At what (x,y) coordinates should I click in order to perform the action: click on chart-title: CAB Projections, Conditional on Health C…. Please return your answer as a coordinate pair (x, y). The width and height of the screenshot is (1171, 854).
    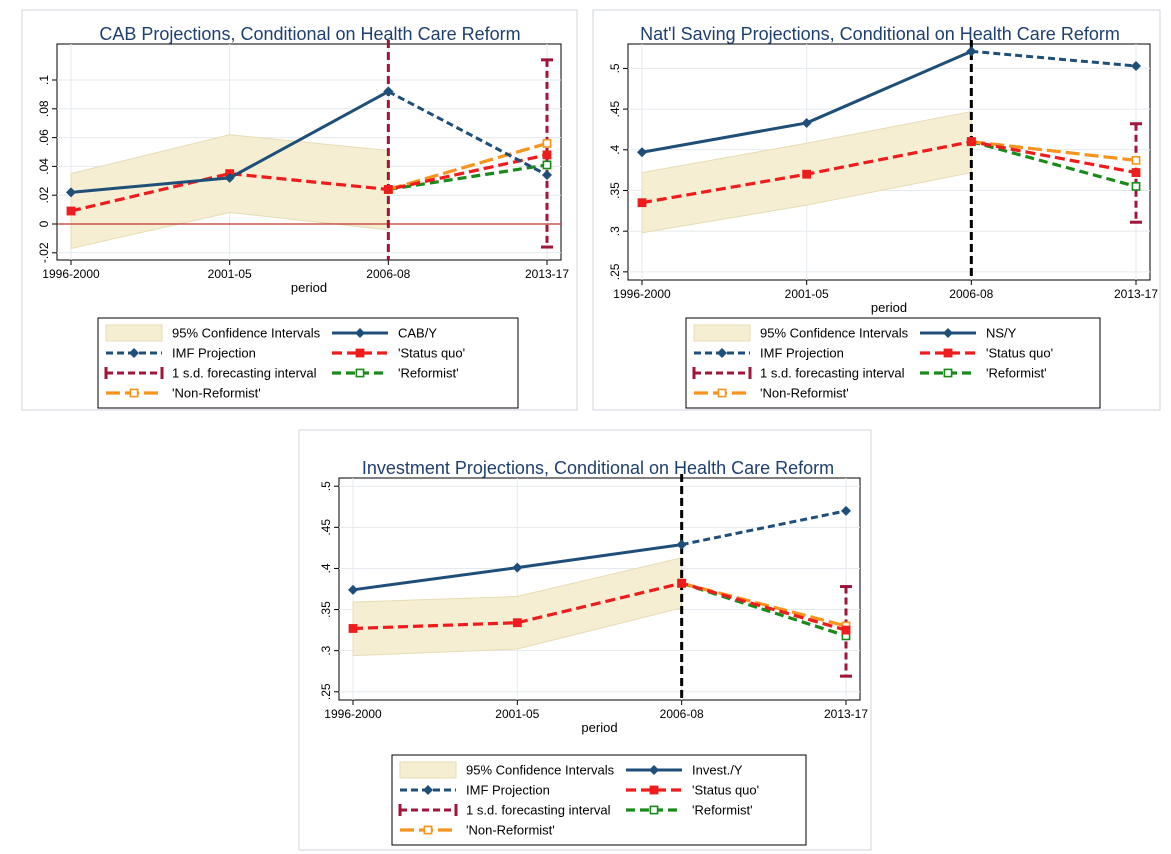
    Looking at the image, I should click on (309, 34).